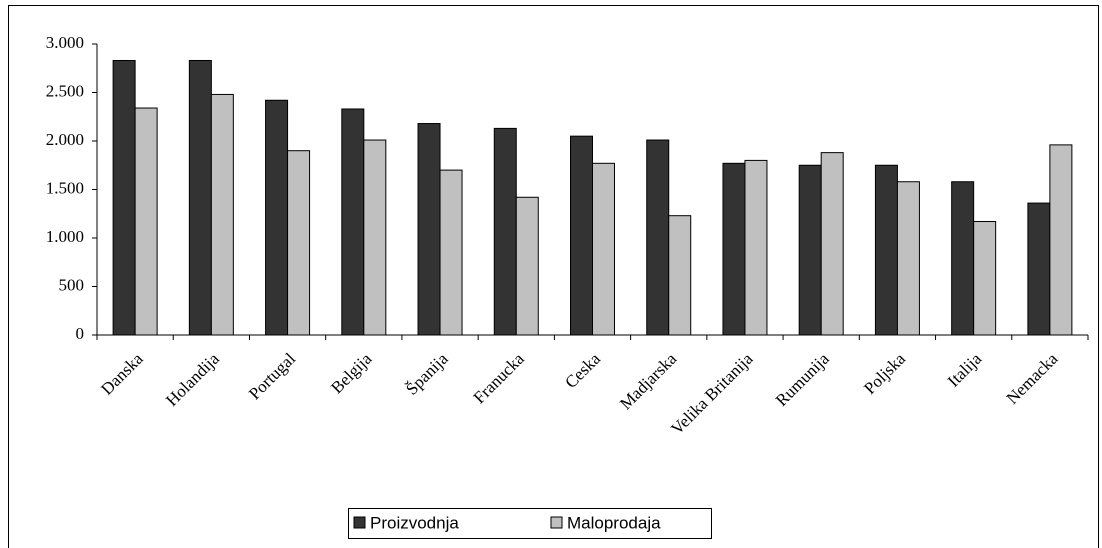 This screenshot has height=548, width=1102. Describe the element at coordinates (65, 139) in the screenshot. I see `y-tick-label: 2.000` at that location.